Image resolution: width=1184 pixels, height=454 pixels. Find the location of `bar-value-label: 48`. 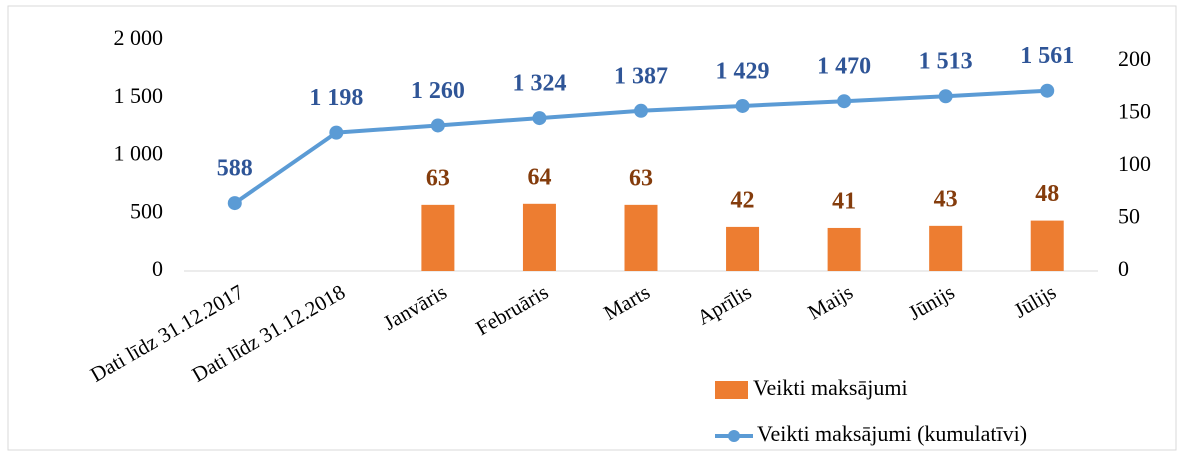

bar-value-label: 48 is located at coordinates (1047, 194).